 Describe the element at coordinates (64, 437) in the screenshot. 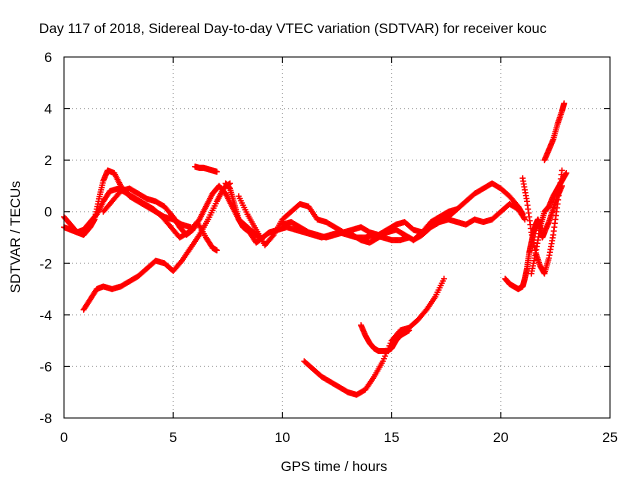

I see `x-tick-label: 0` at that location.